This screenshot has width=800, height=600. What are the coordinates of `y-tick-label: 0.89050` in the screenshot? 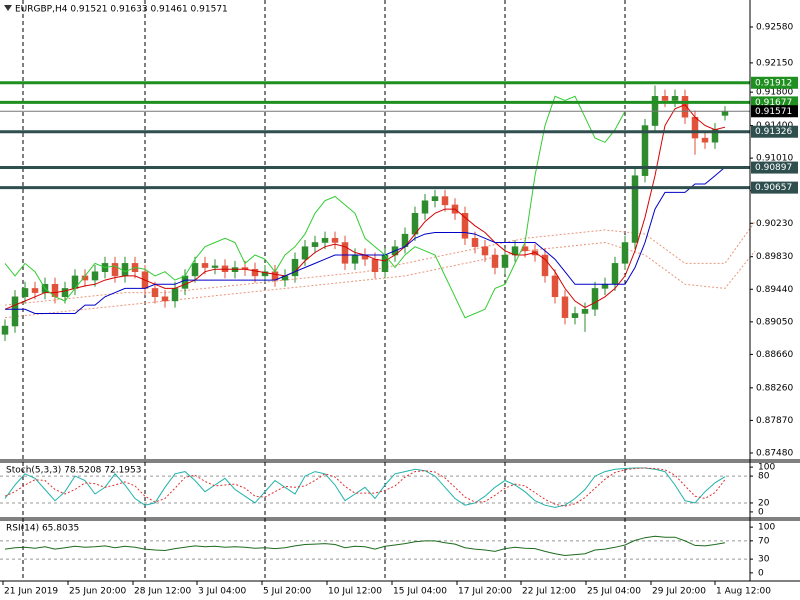 It's located at (774, 322).